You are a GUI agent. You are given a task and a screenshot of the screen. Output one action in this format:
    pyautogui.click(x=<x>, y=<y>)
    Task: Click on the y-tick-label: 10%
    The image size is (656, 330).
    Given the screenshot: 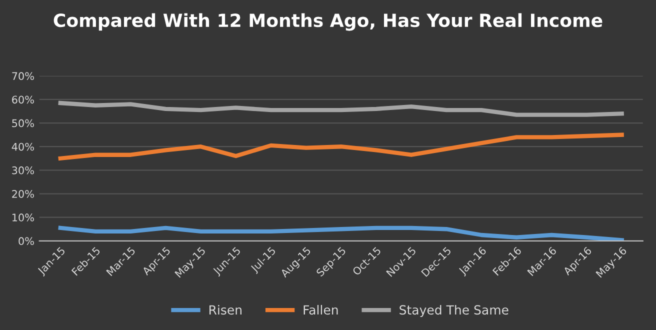 What is the action you would take?
    pyautogui.click(x=23, y=218)
    